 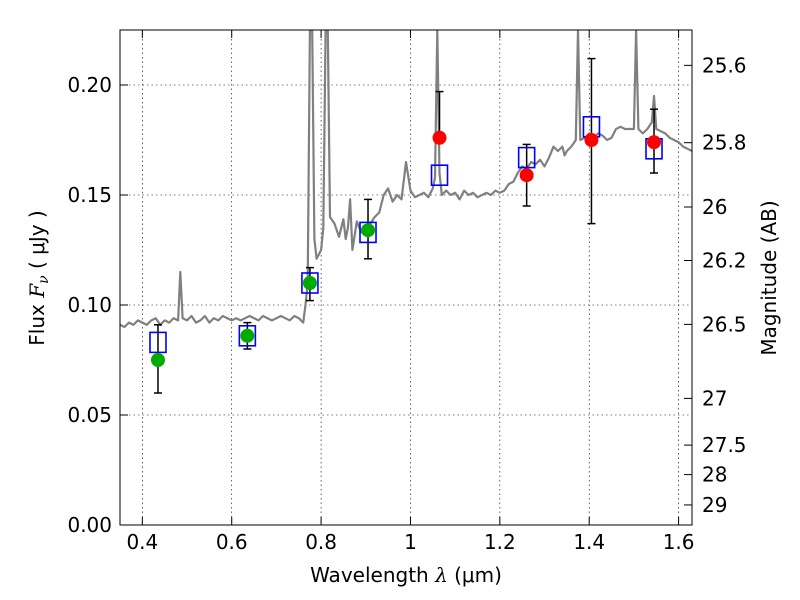 What do you see at coordinates (724, 445) in the screenshot?
I see `y2-tick-label: 27.5` at bounding box center [724, 445].